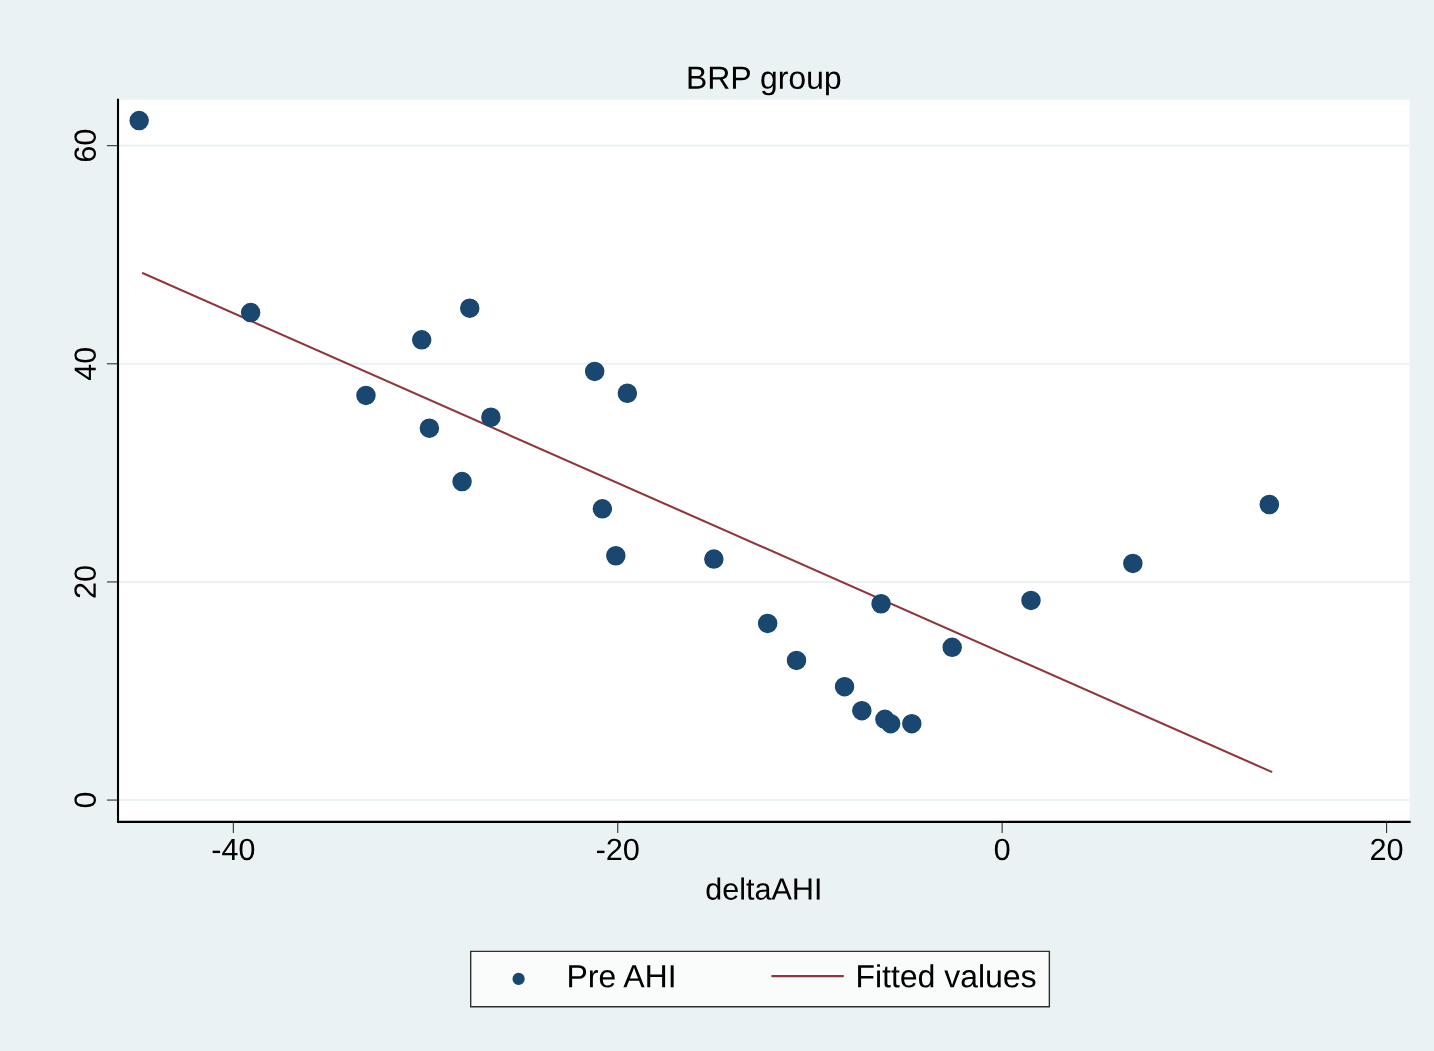 The height and width of the screenshot is (1051, 1434). What do you see at coordinates (764, 81) in the screenshot?
I see `chart-title: BRP group` at bounding box center [764, 81].